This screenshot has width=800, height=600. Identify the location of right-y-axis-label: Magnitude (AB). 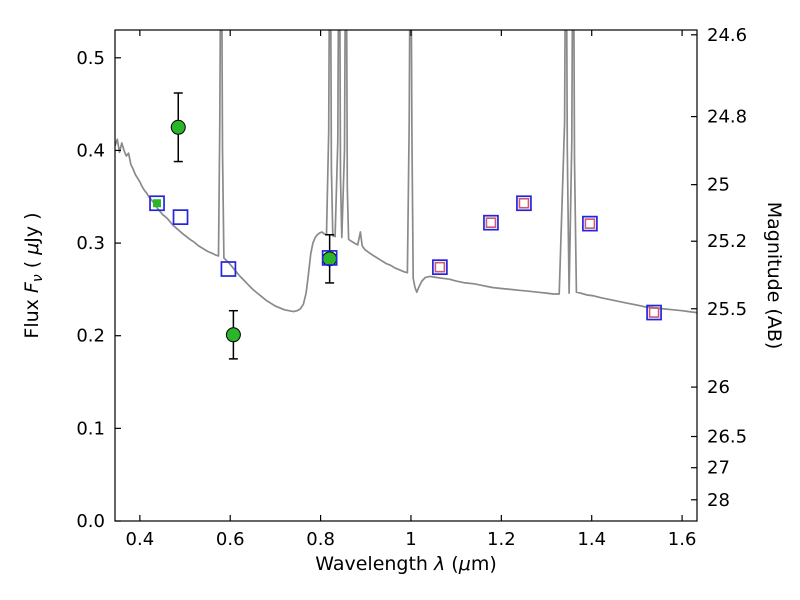
(774, 276).